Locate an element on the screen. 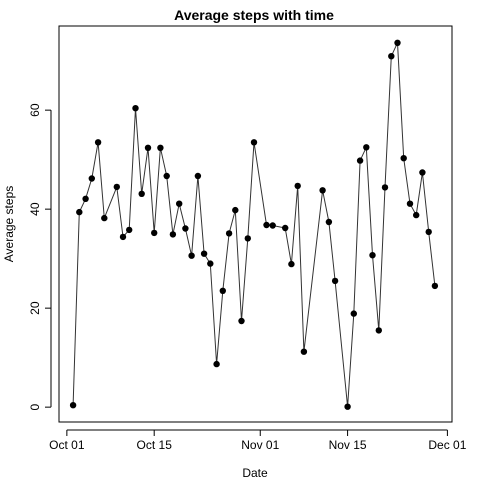 Image resolution: width=480 pixels, height=480 pixels. x-tick-label: Nov 01 is located at coordinates (260, 445).